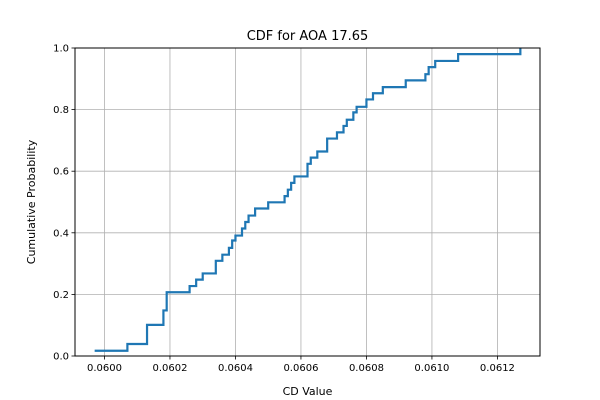 This screenshot has width=600, height=400. What do you see at coordinates (61, 49) in the screenshot?
I see `y-tick-label: 1.0` at bounding box center [61, 49].